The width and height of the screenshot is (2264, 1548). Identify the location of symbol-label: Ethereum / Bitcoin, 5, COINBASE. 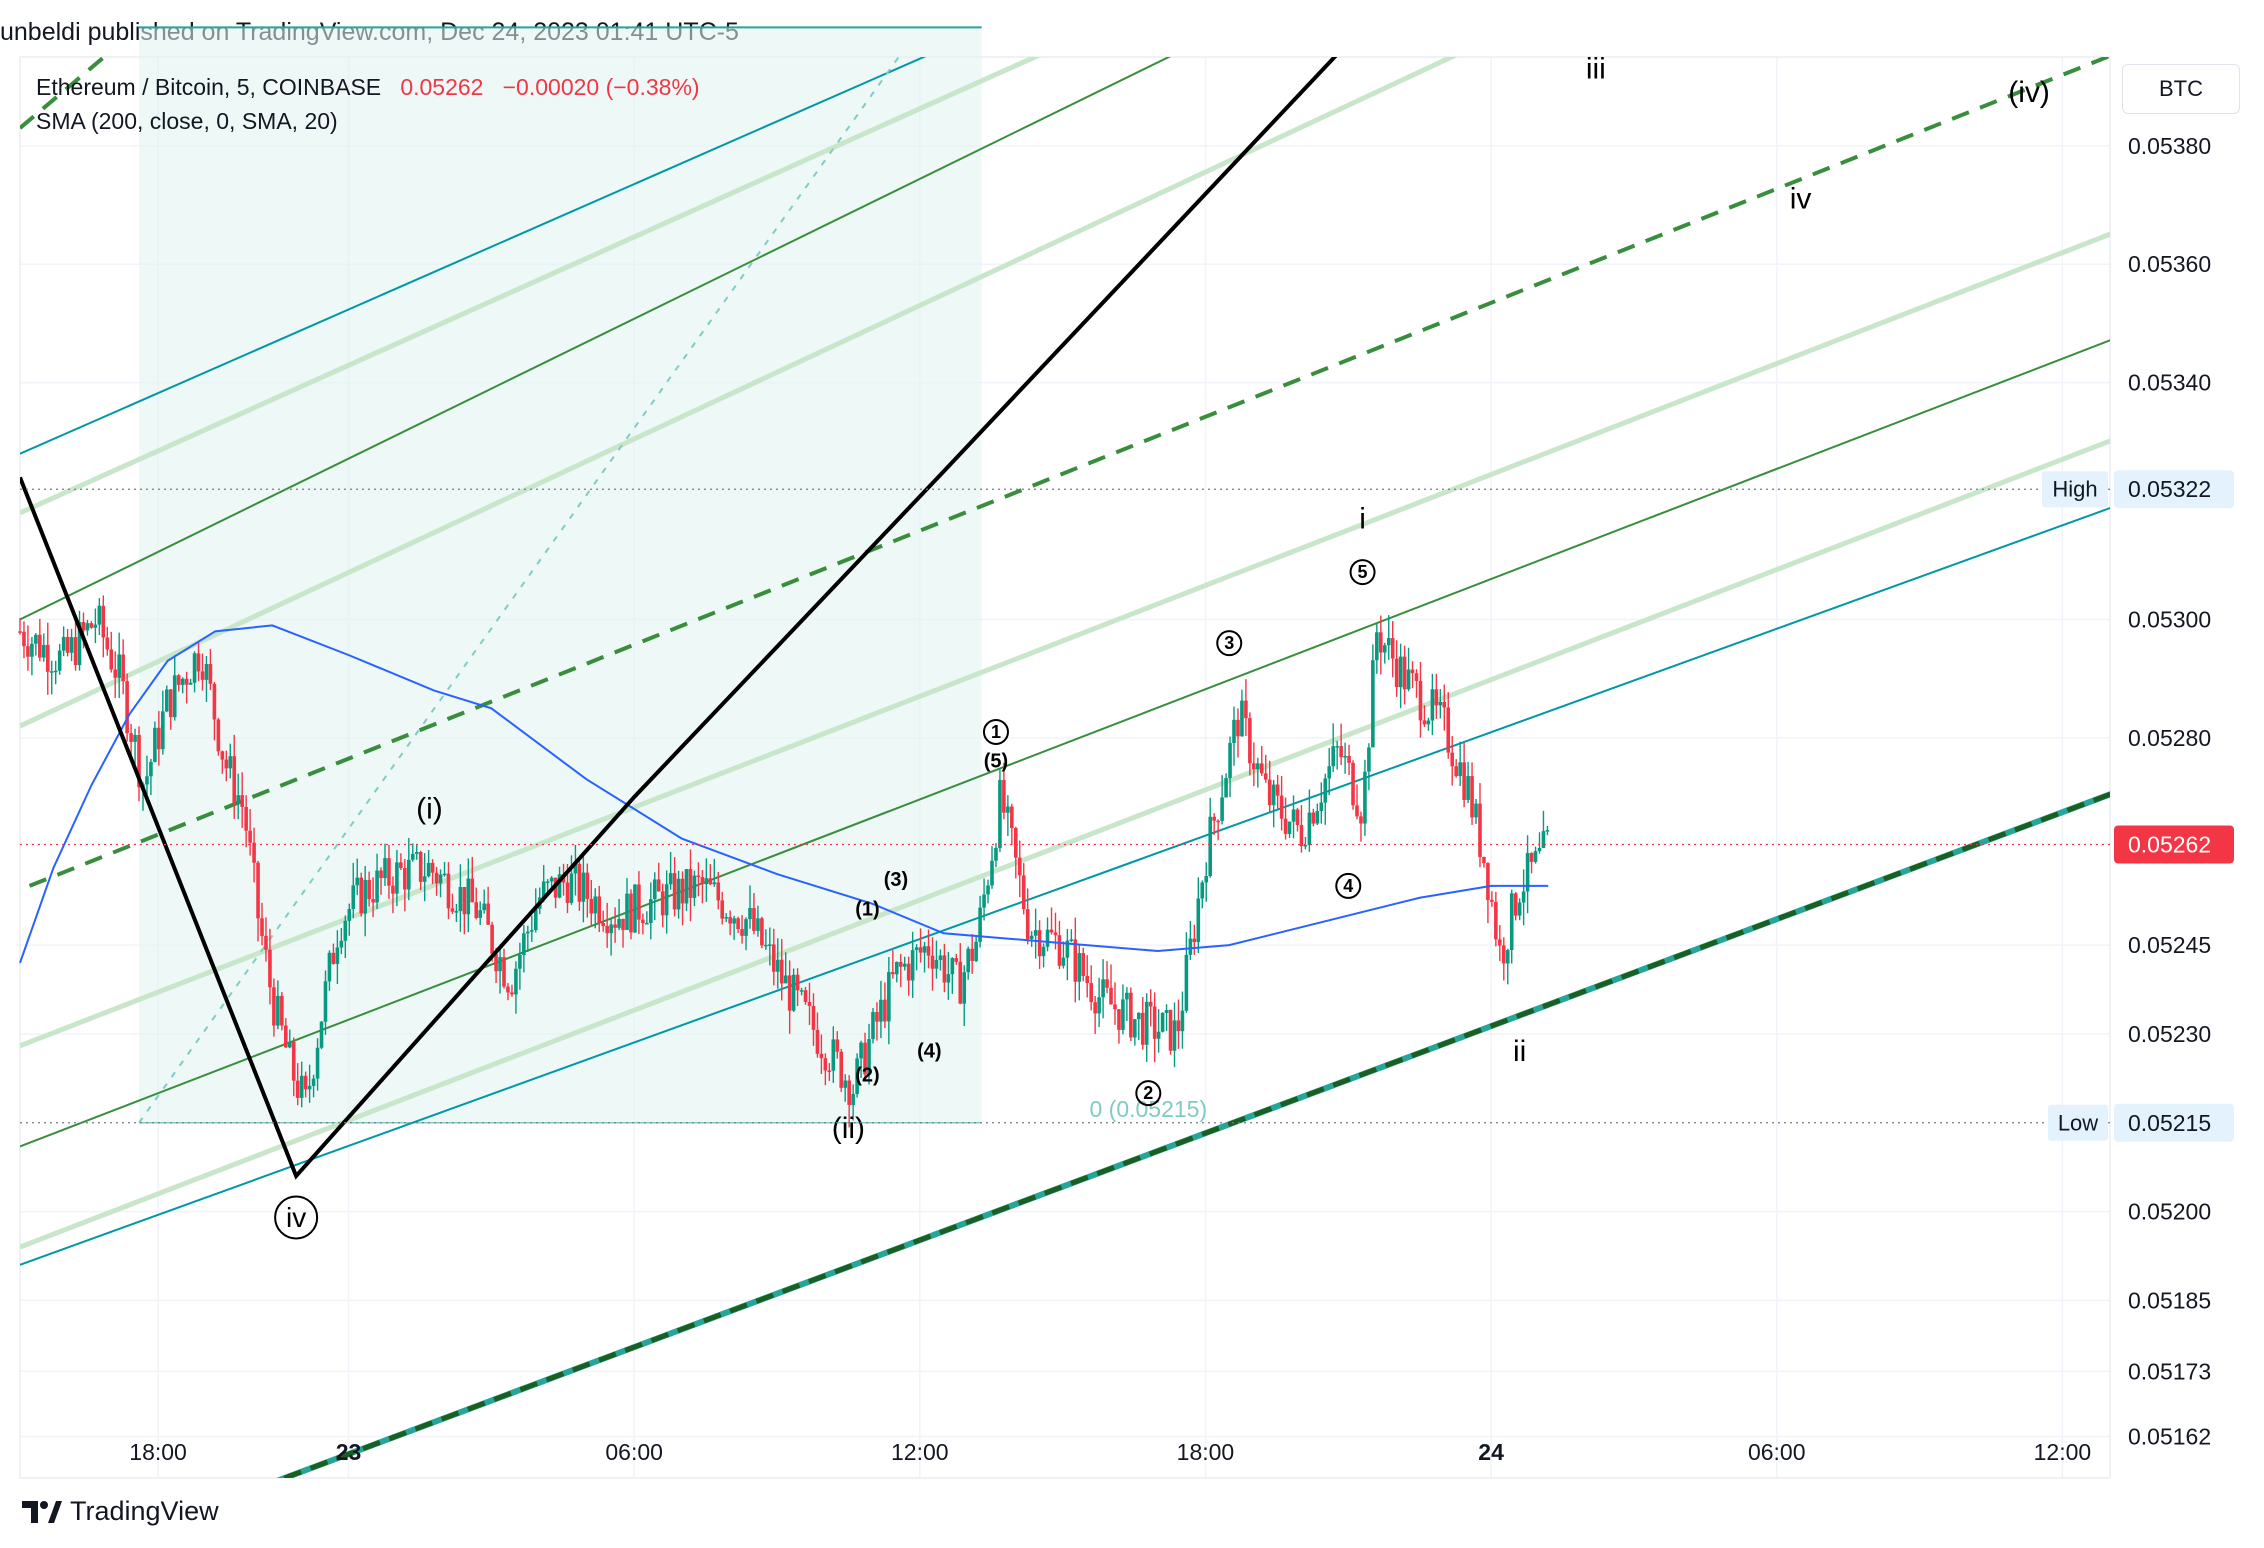
(209, 87).